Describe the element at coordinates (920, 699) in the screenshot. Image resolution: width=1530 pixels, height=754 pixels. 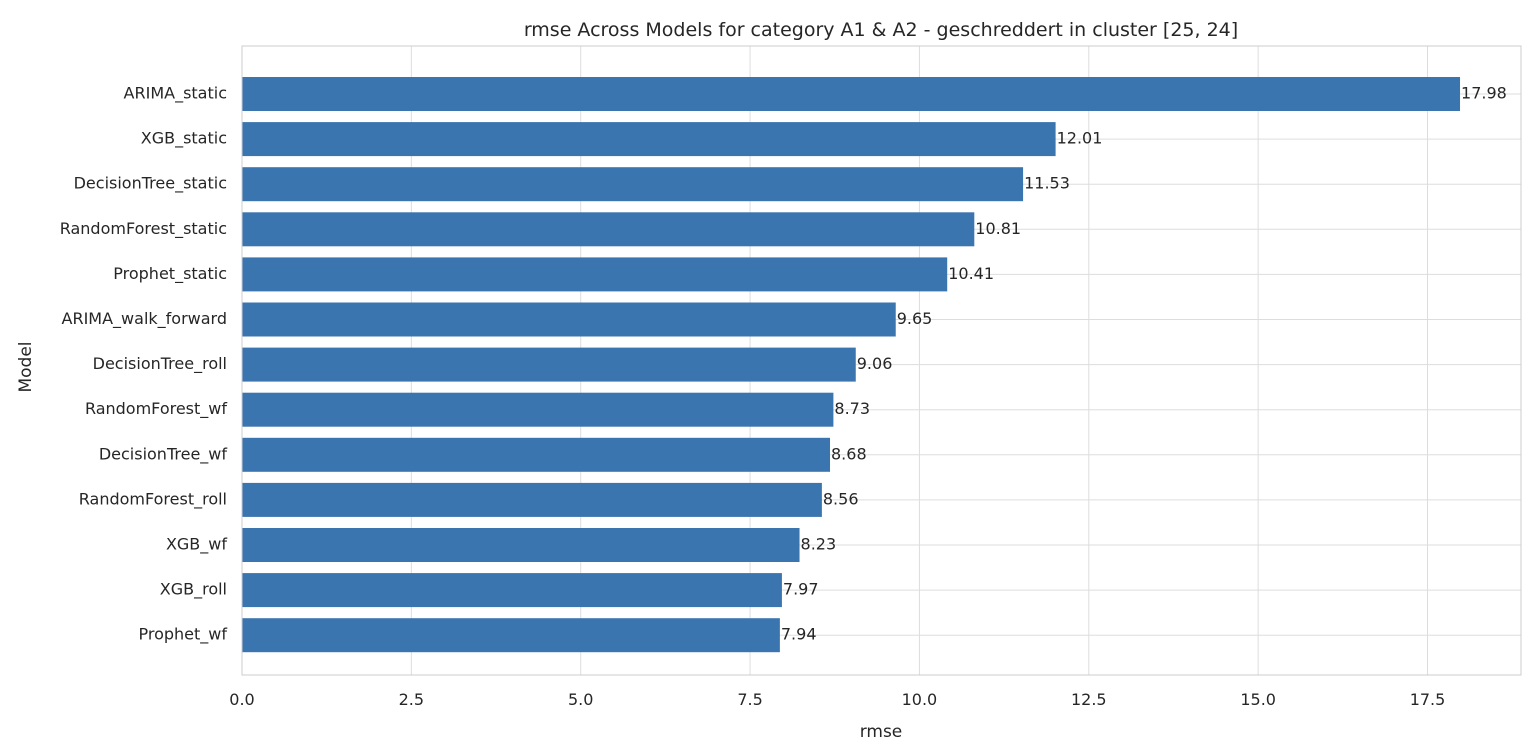
I see `x-tick-label: 10.0` at that location.